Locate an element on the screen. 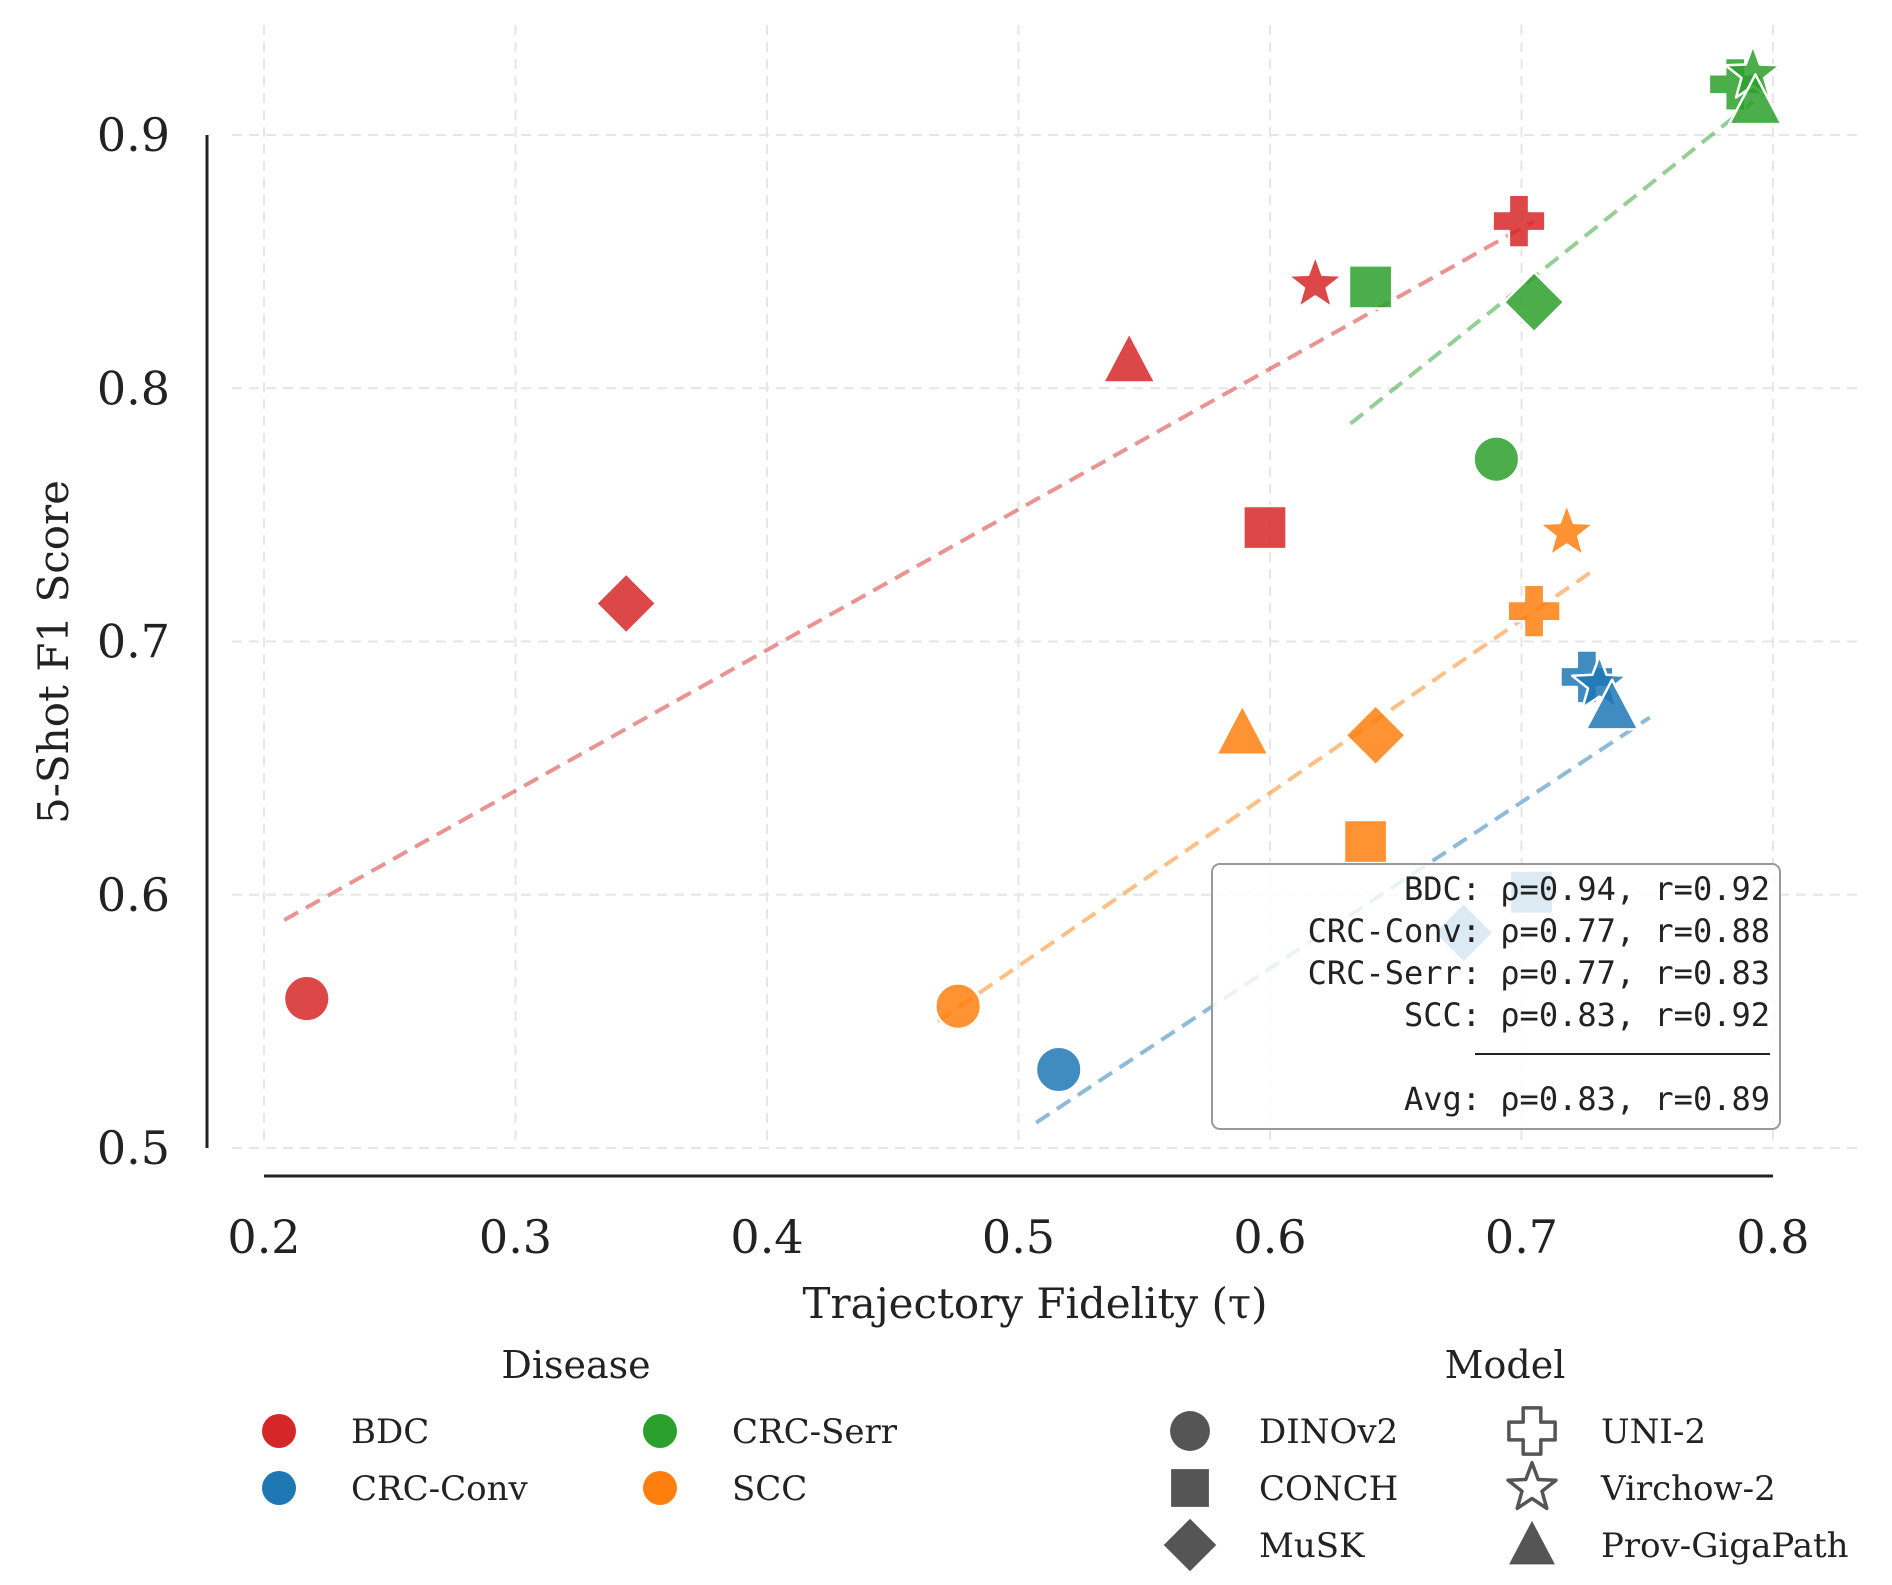 This screenshot has width=1892, height=1585. x-axis-title: Trajectory Fidelity (τ) is located at coordinates (1035, 1303).